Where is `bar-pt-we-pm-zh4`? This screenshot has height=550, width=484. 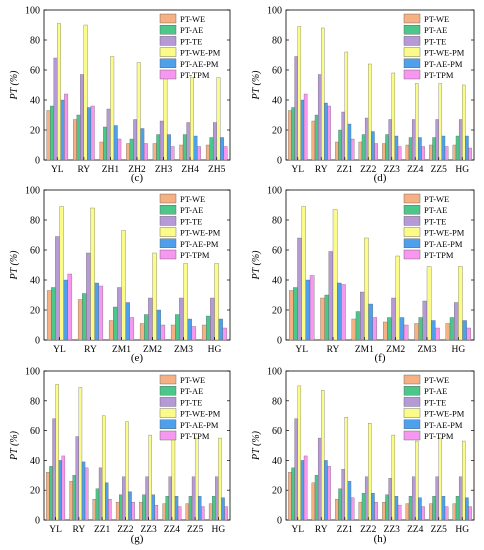 bar-pt-we-pm-zh4 is located at coordinates (191, 119).